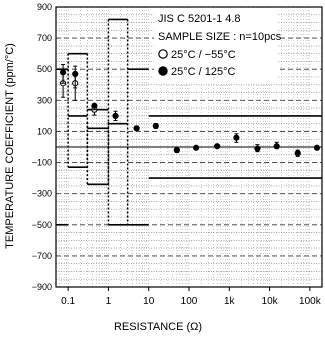  Describe the element at coordinates (42, 163) in the screenshot. I see `y-tick-label: −100` at that location.